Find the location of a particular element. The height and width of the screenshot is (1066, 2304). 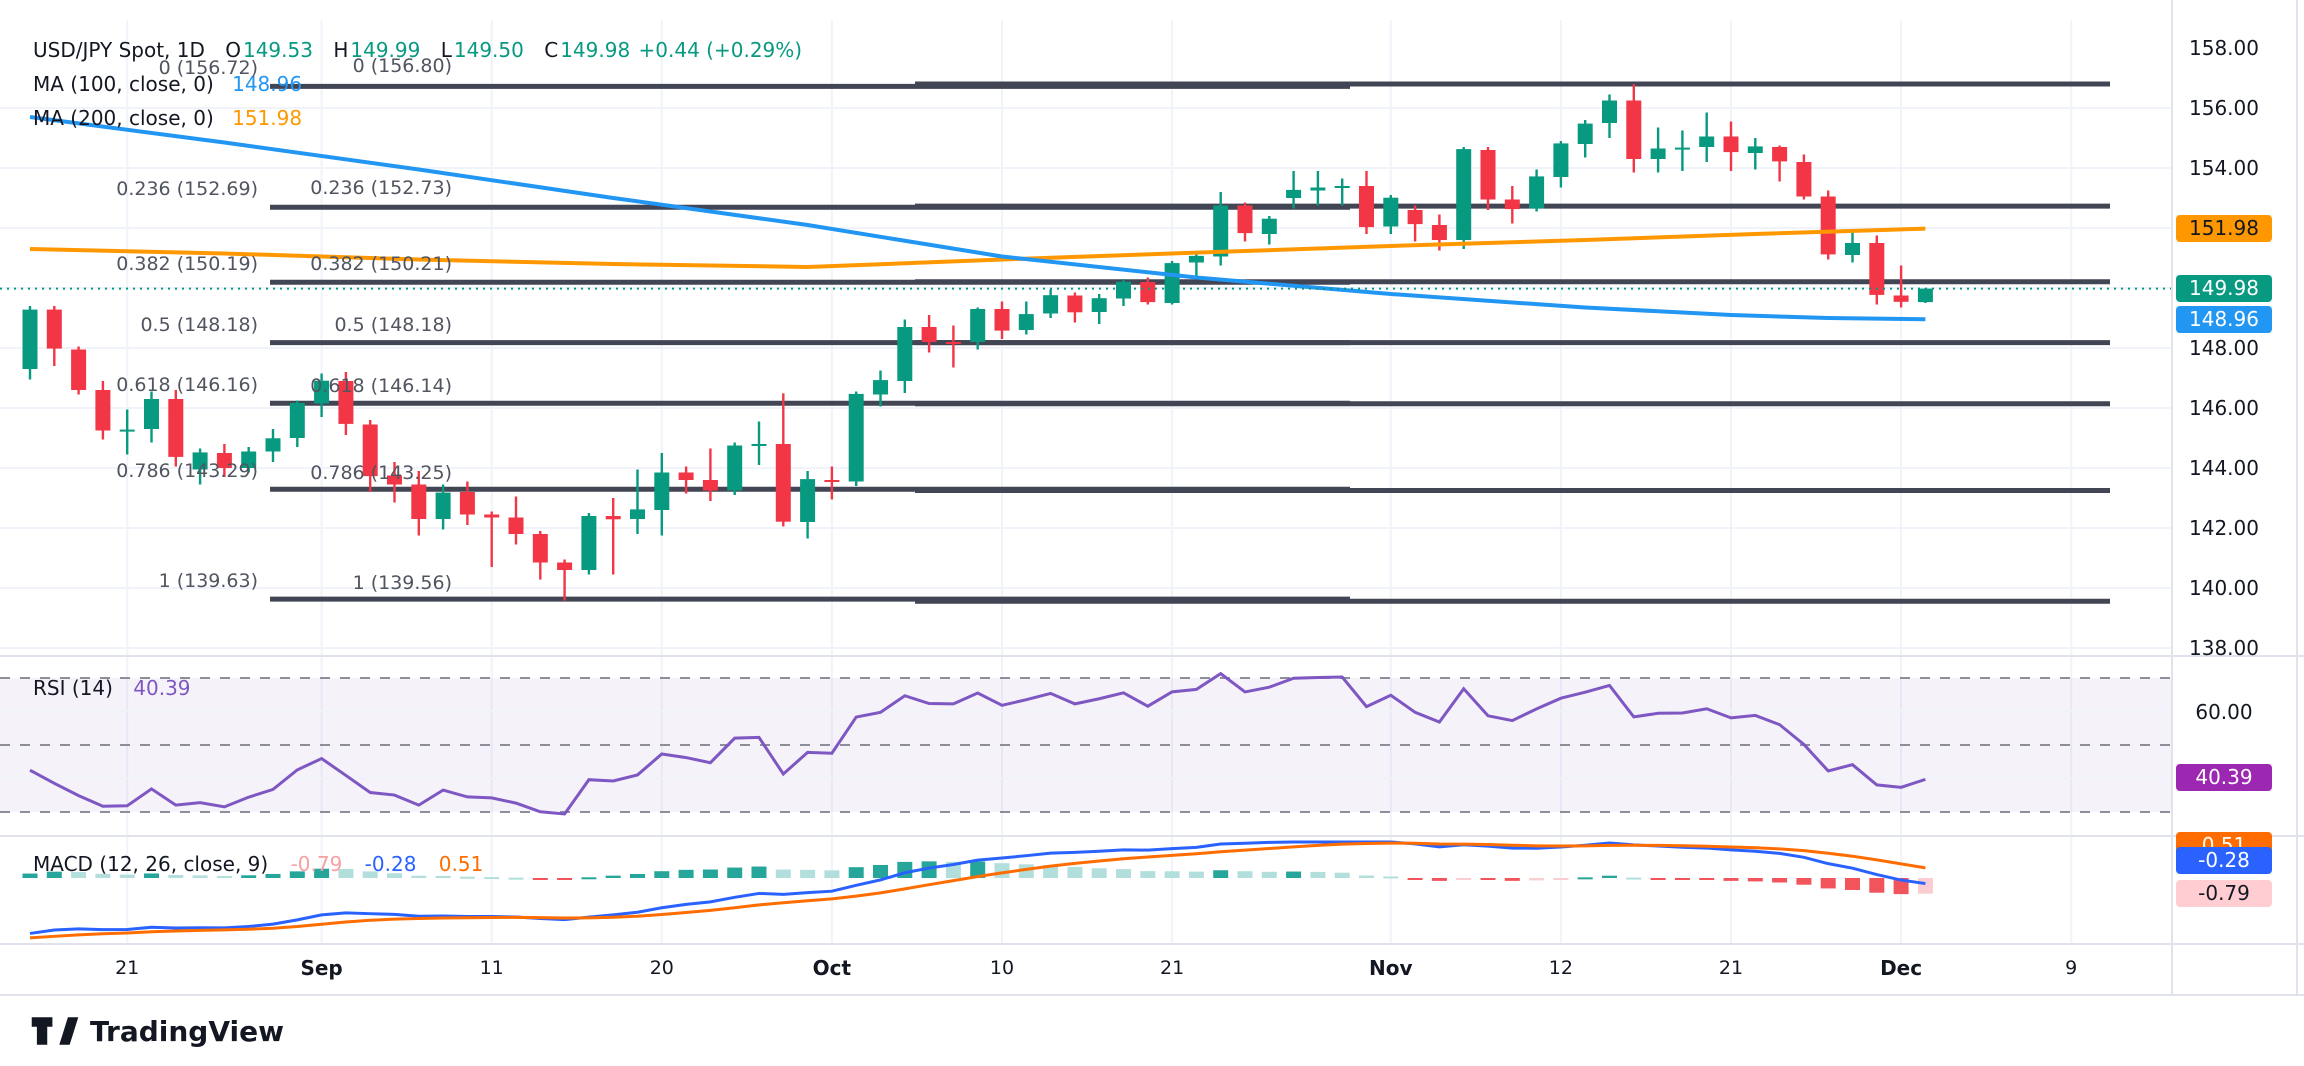

rsi-line is located at coordinates (977, 743).